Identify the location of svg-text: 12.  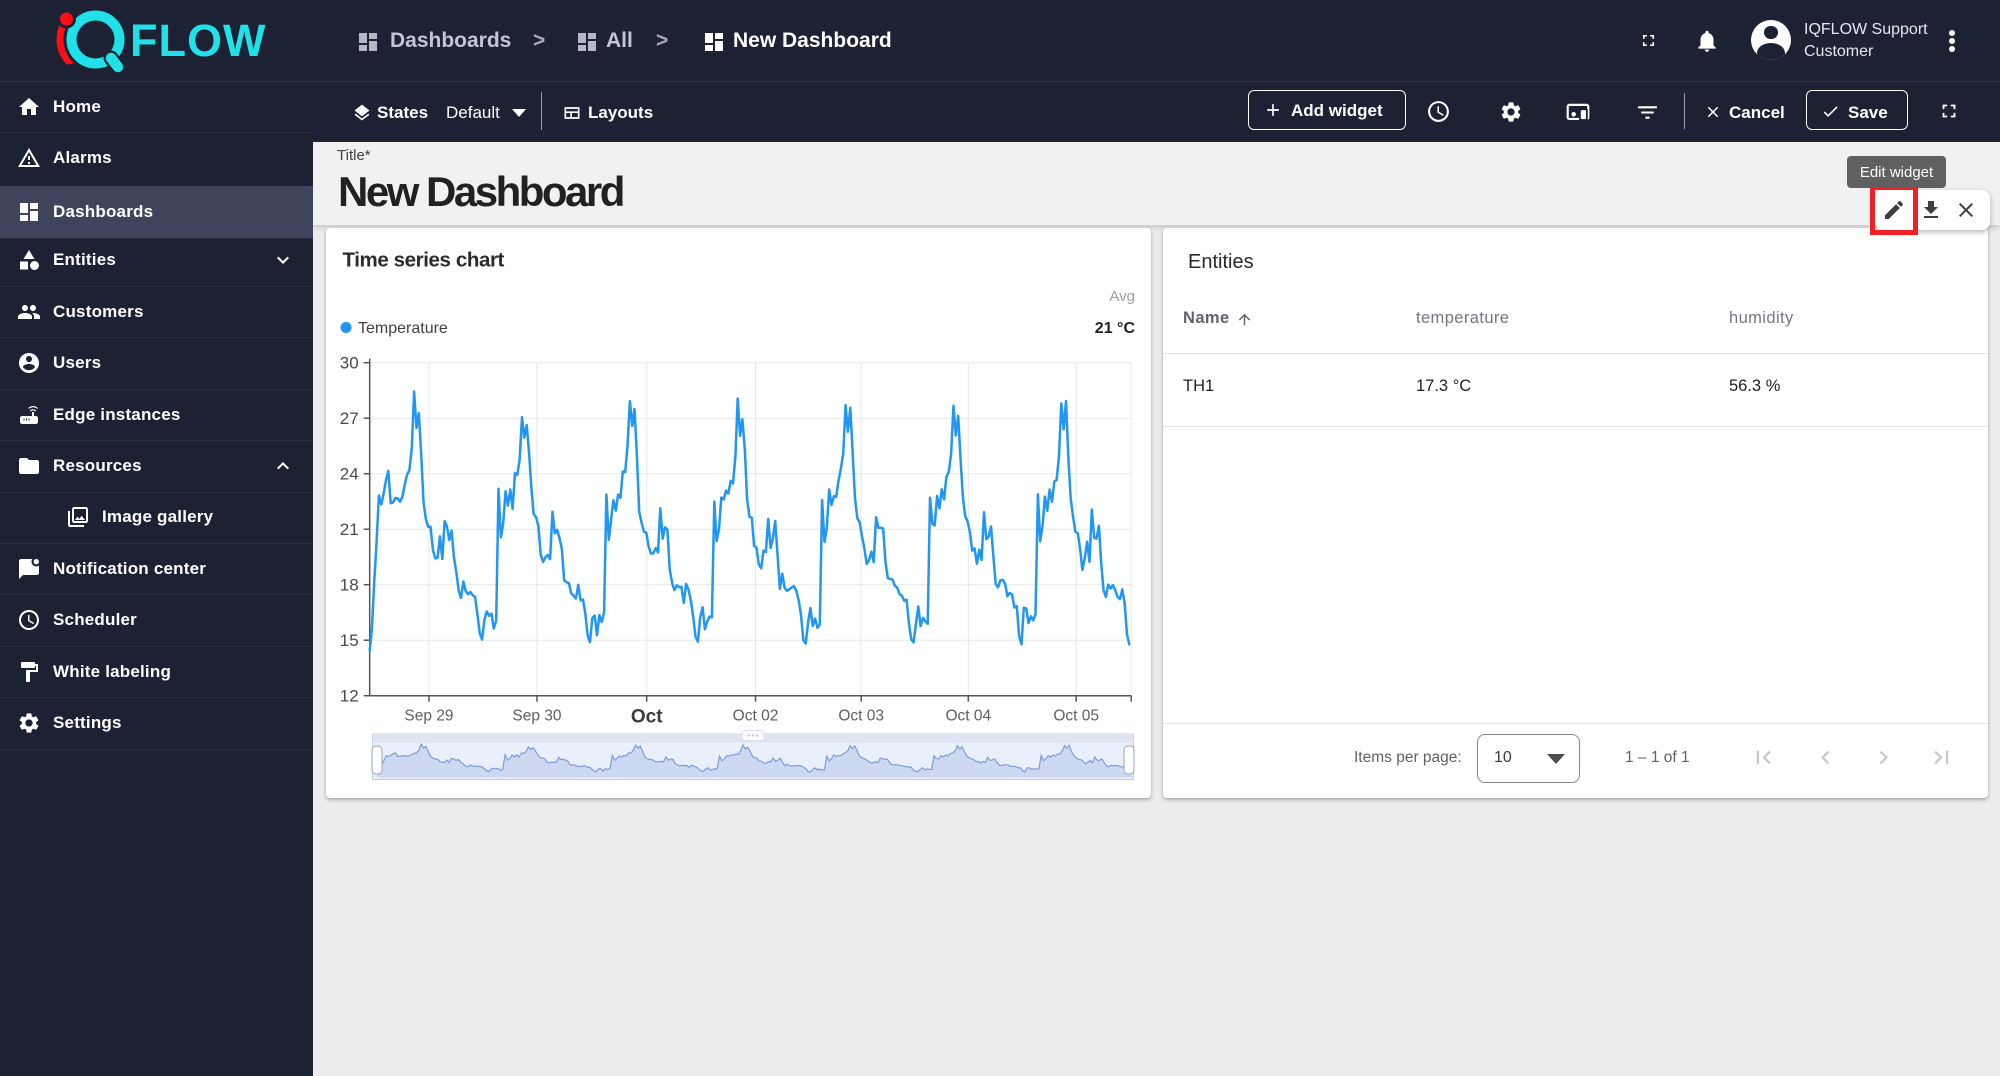
(349, 696).